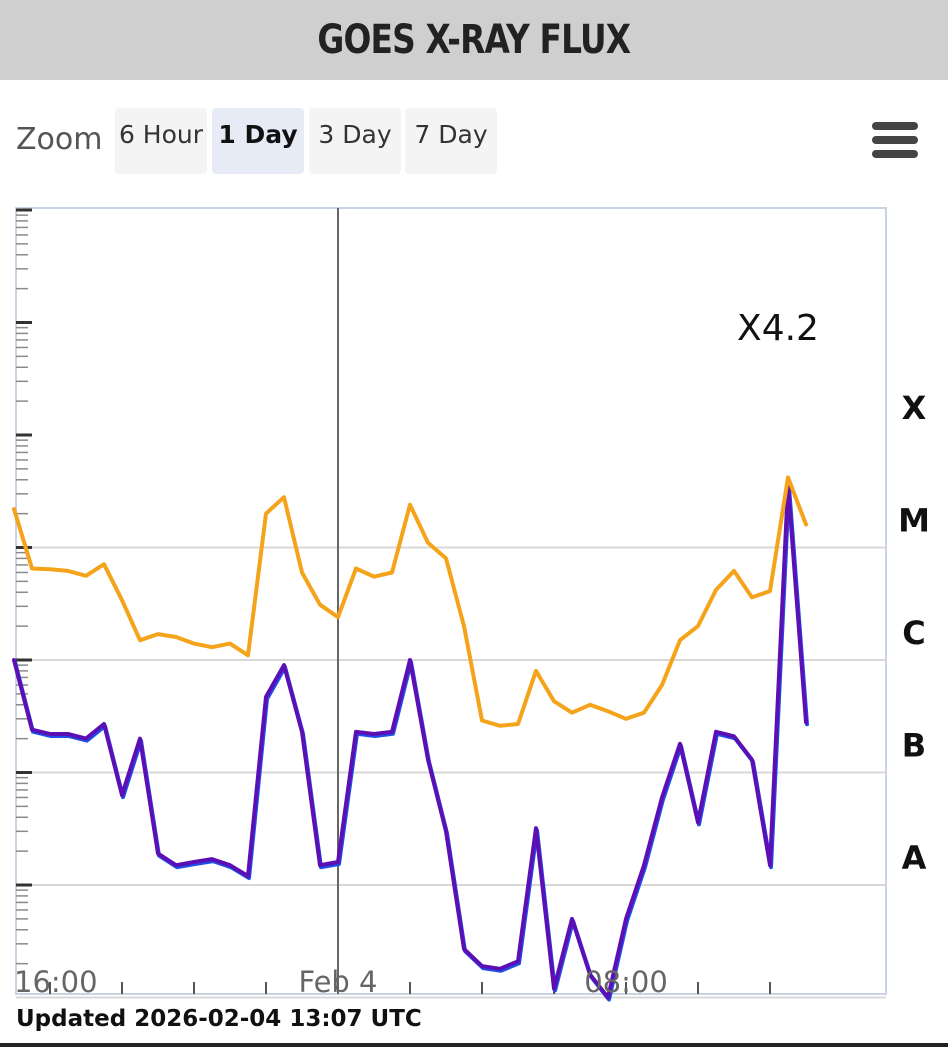 The width and height of the screenshot is (948, 1047). I want to click on x-tick-label: 08:00, so click(626, 982).